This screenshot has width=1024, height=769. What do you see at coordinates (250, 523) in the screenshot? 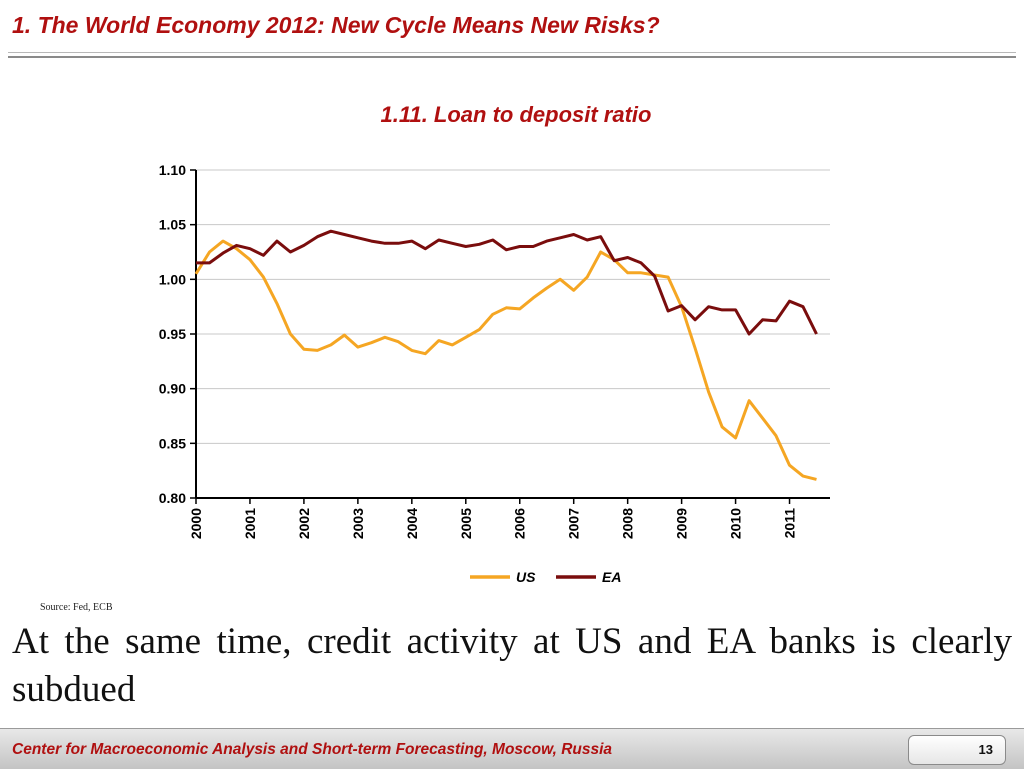
I see `x-tick-label: 2001` at bounding box center [250, 523].